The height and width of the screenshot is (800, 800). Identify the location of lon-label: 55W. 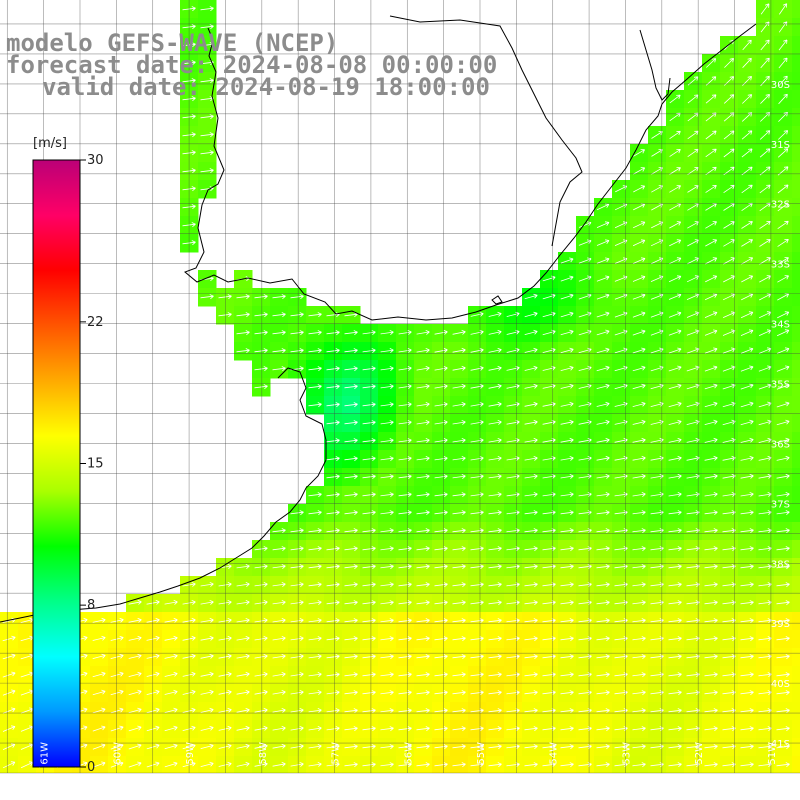
(481, 753).